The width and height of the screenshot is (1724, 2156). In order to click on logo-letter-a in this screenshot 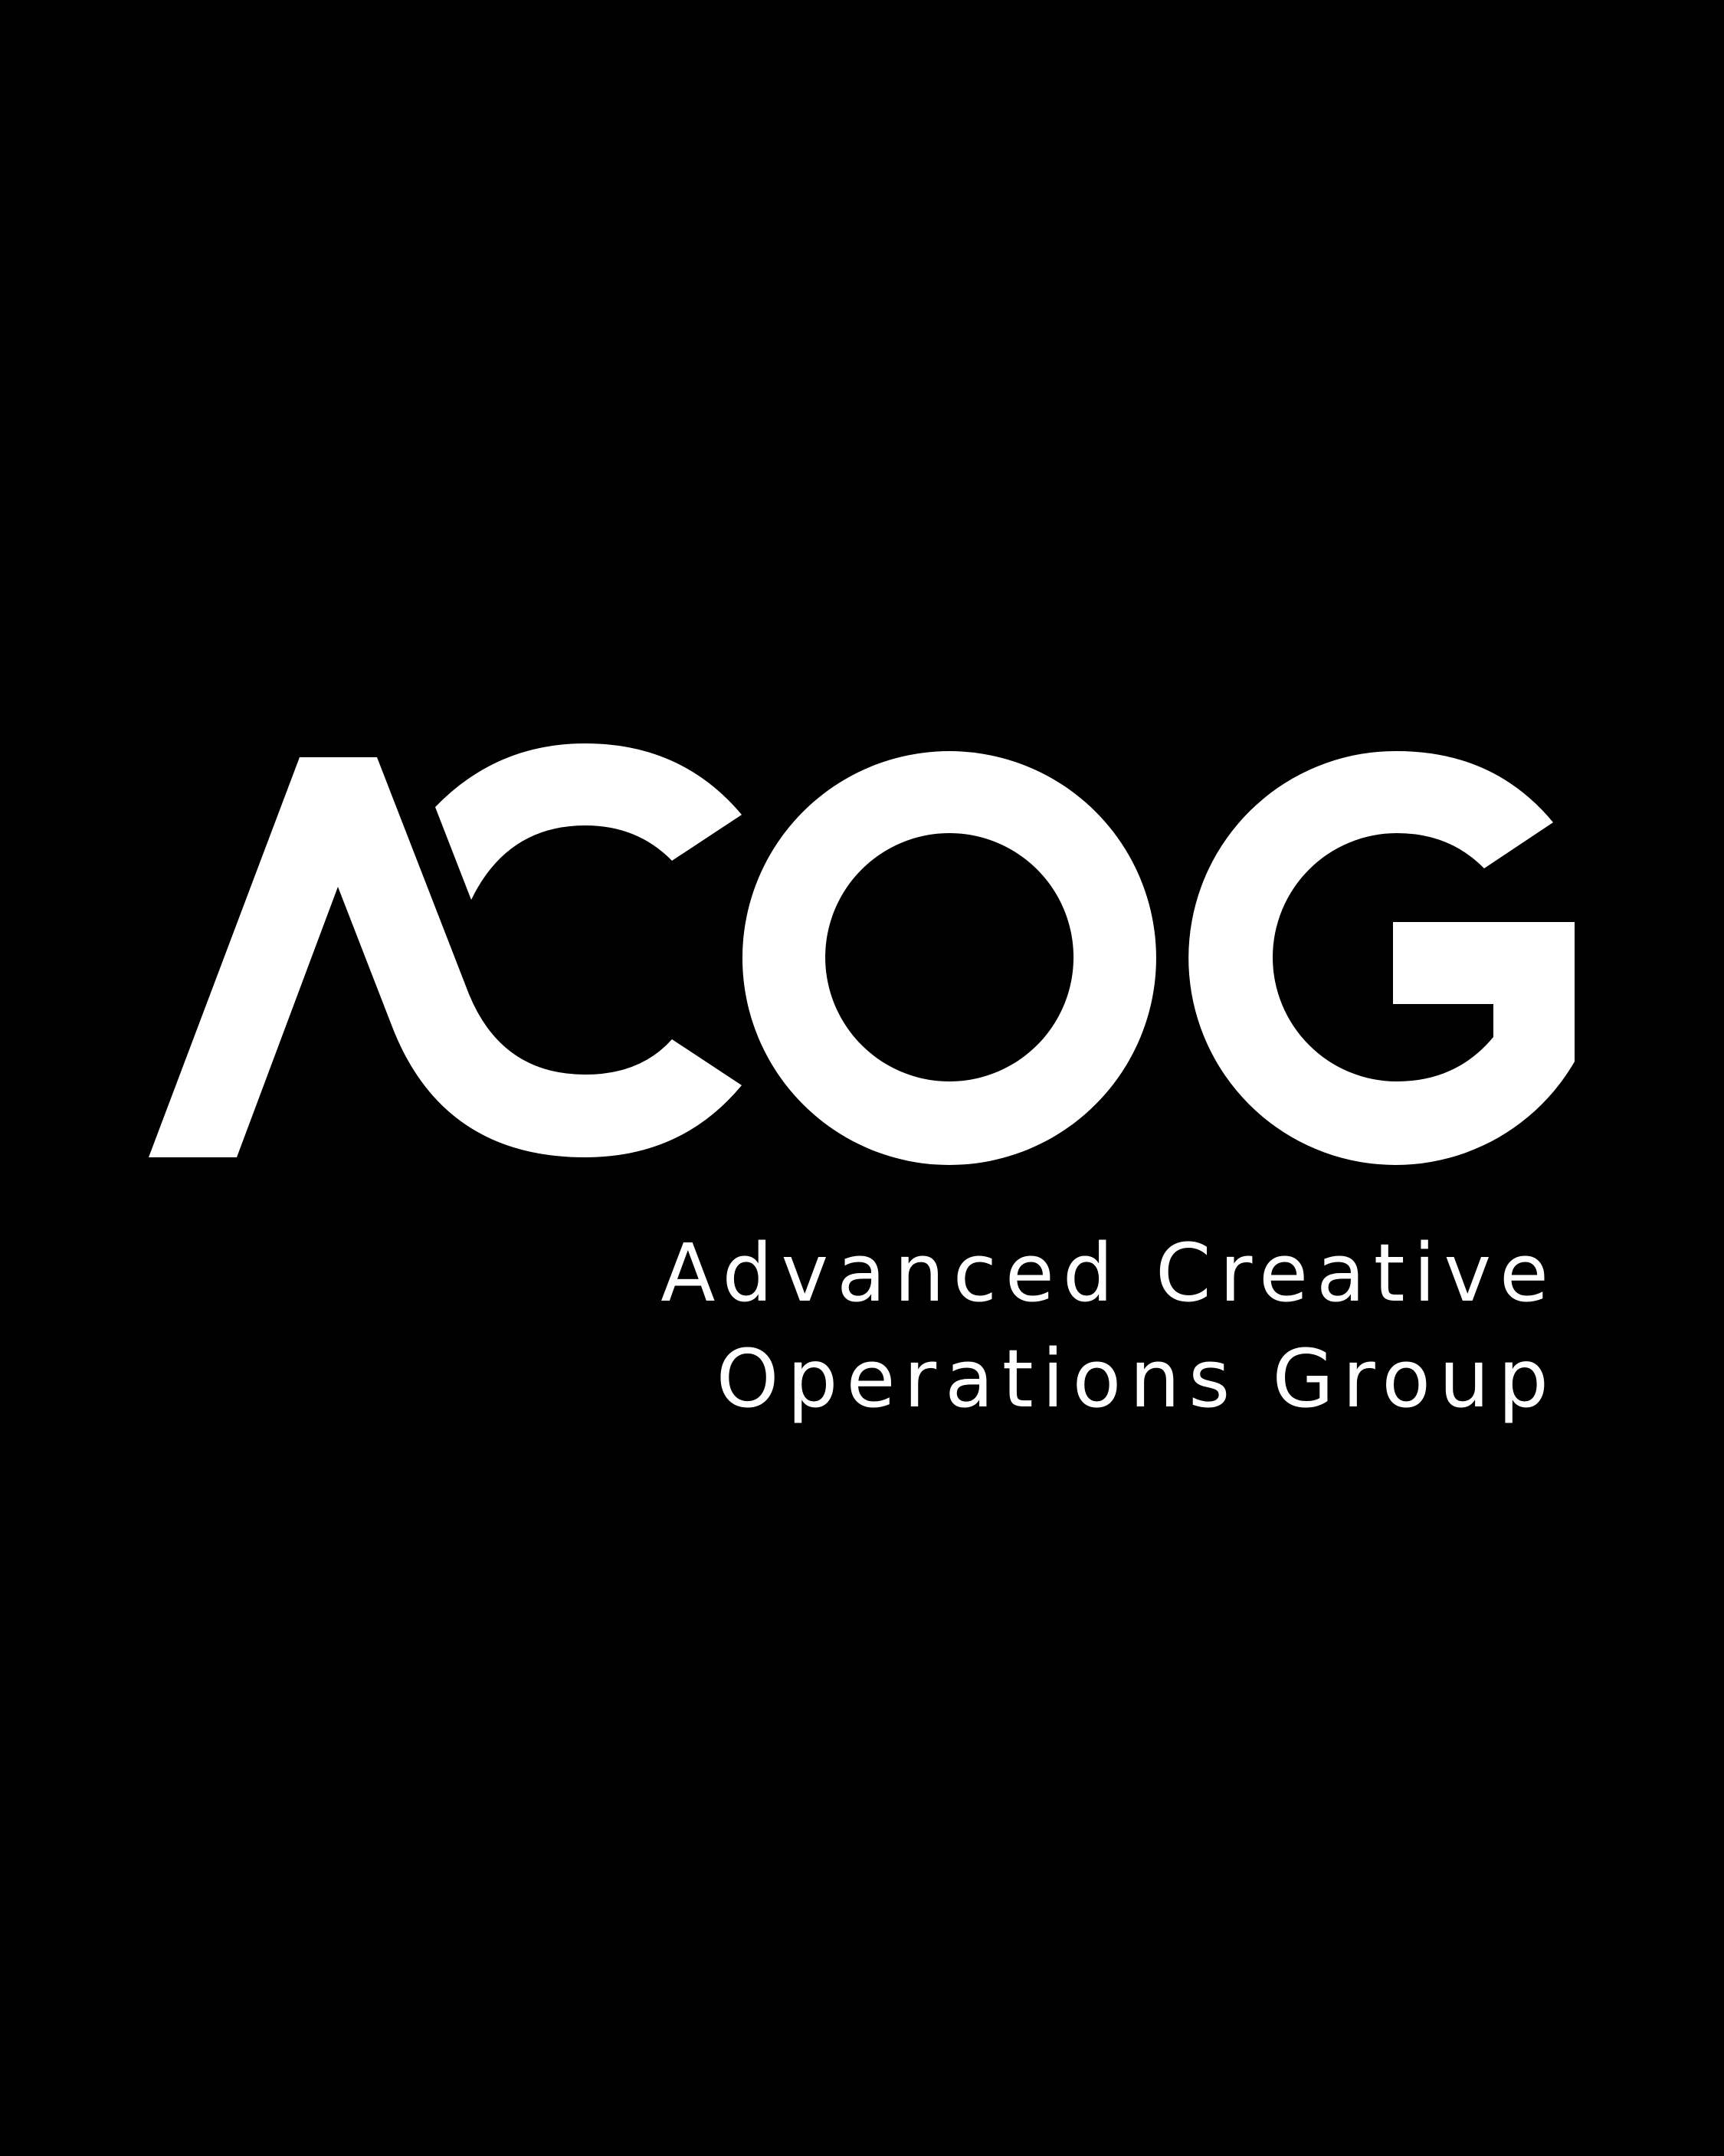, I will do `click(445, 957)`.